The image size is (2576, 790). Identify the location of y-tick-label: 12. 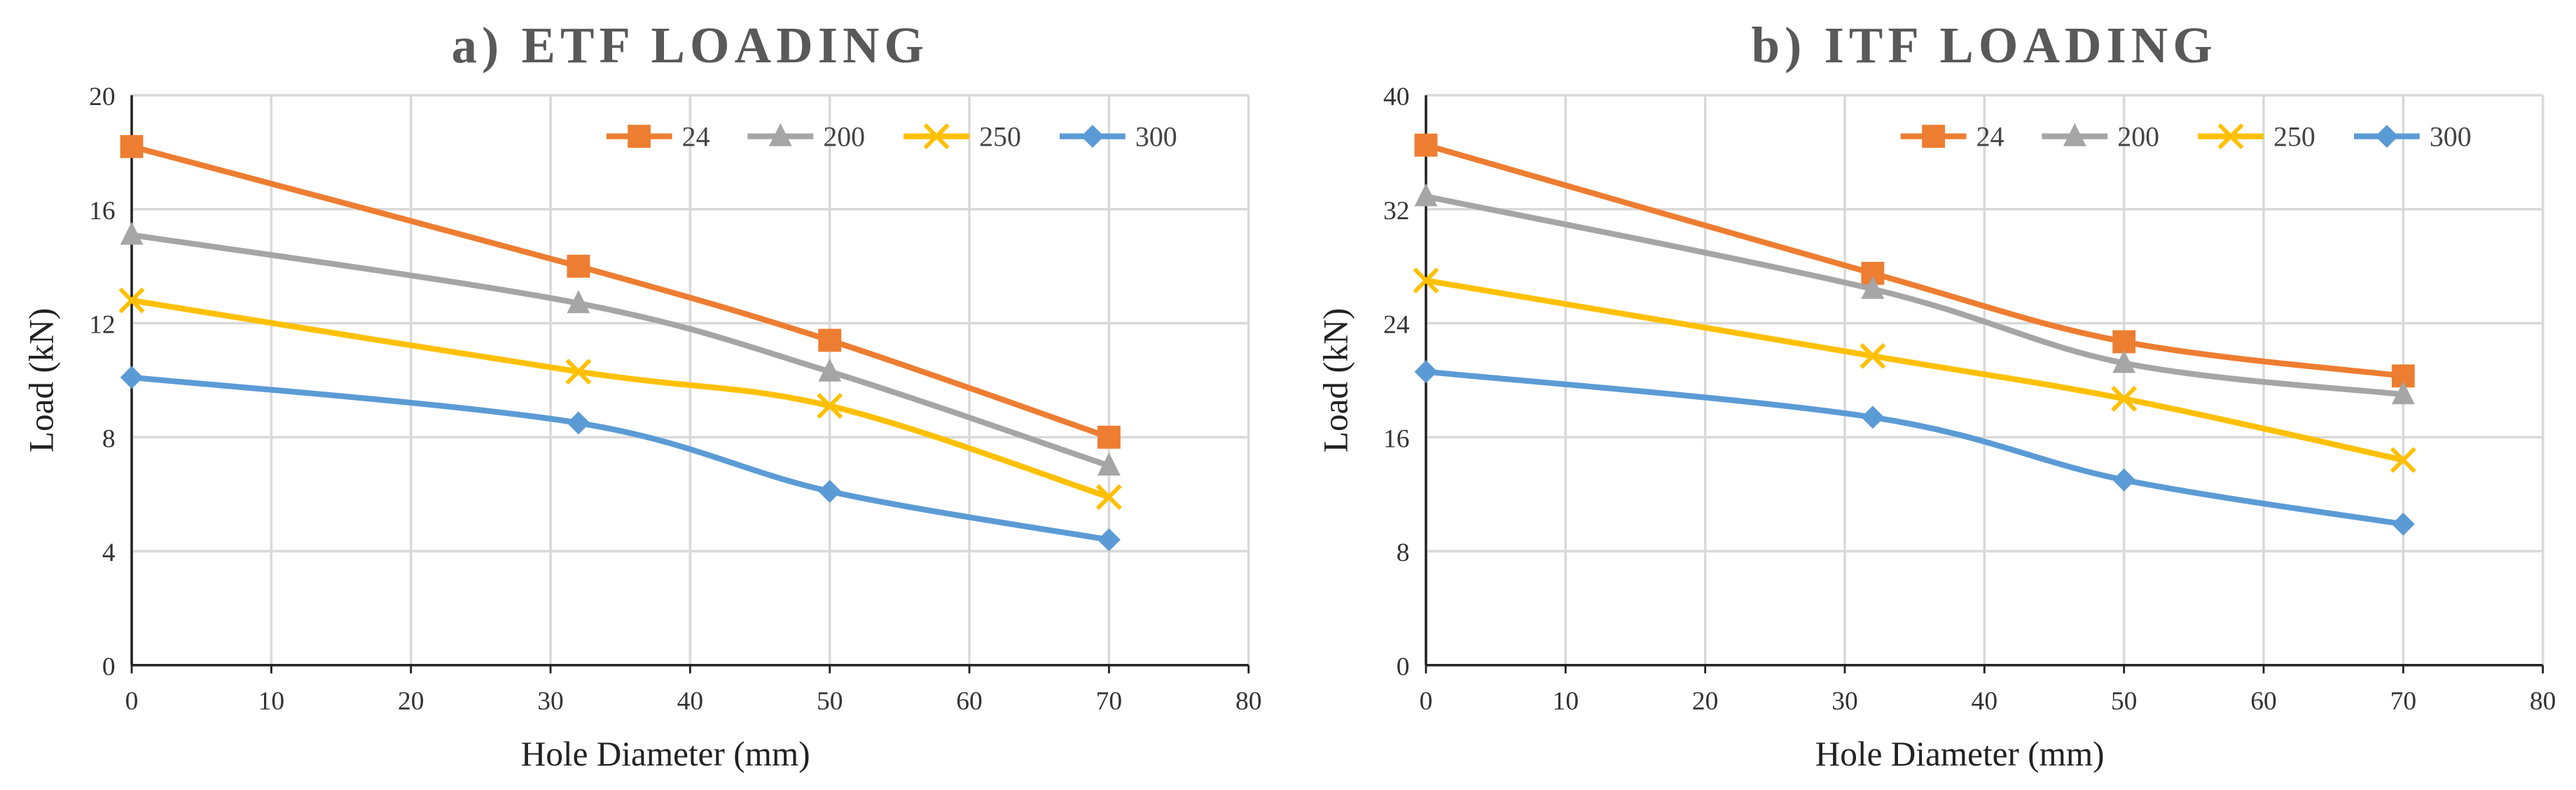
(103, 325).